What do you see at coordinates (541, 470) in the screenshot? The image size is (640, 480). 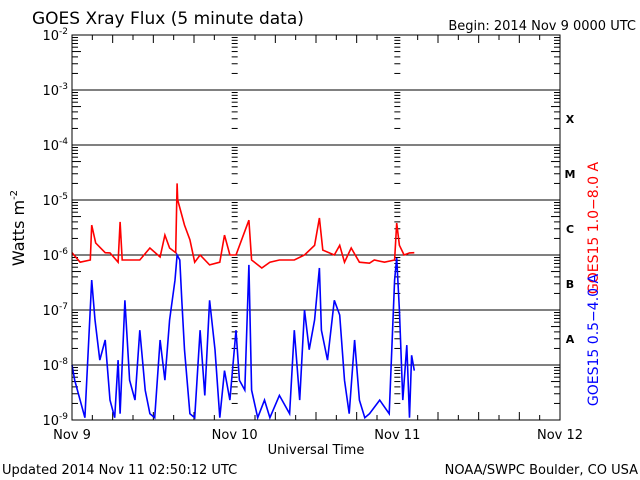 I see `credit-label: NOAA/SWPC Boulder, CO USA` at bounding box center [541, 470].